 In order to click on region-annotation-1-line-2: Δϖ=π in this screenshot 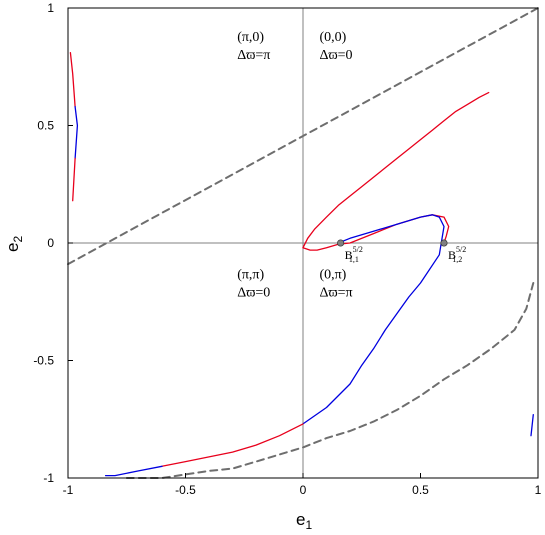, I will do `click(253, 55)`.